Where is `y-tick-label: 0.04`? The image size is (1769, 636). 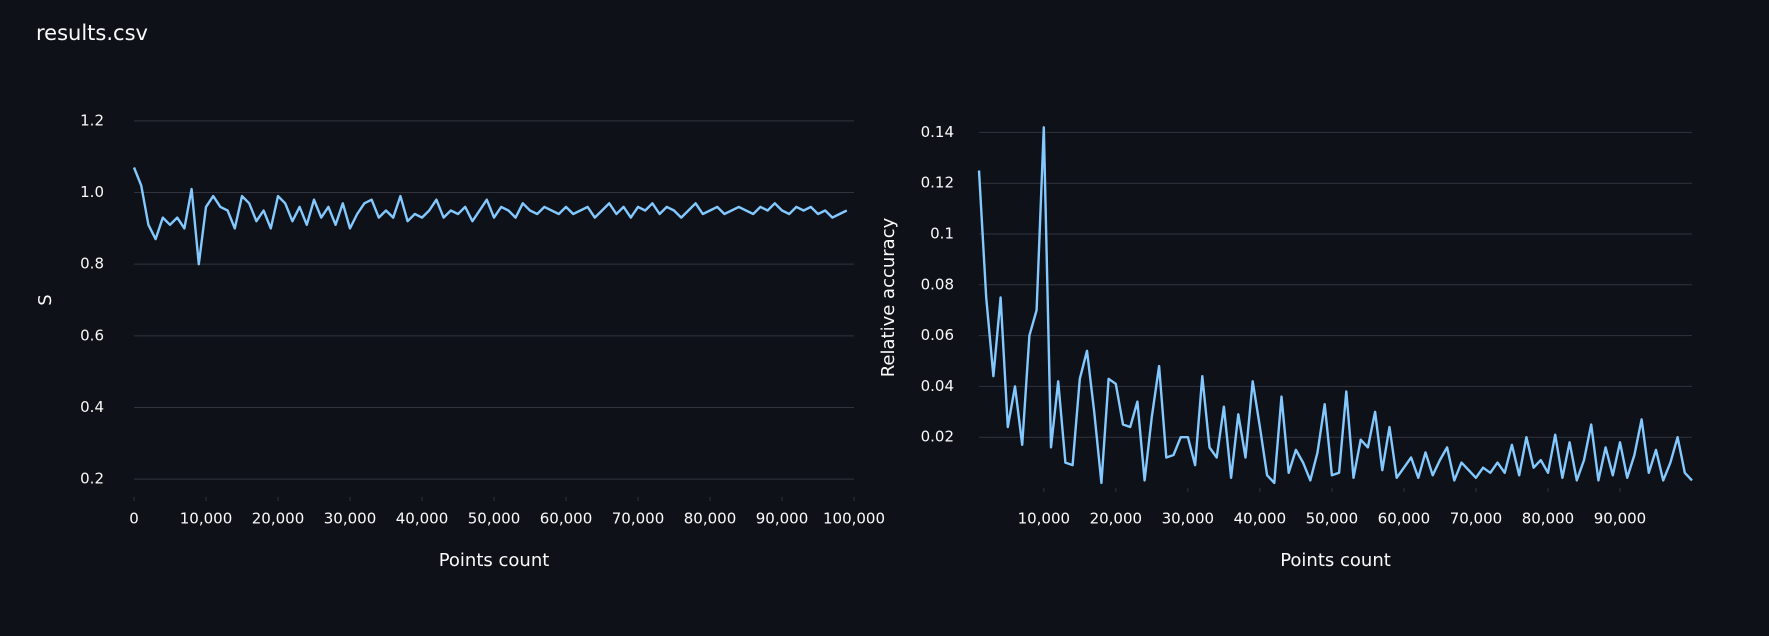 y-tick-label: 0.04 is located at coordinates (937, 386).